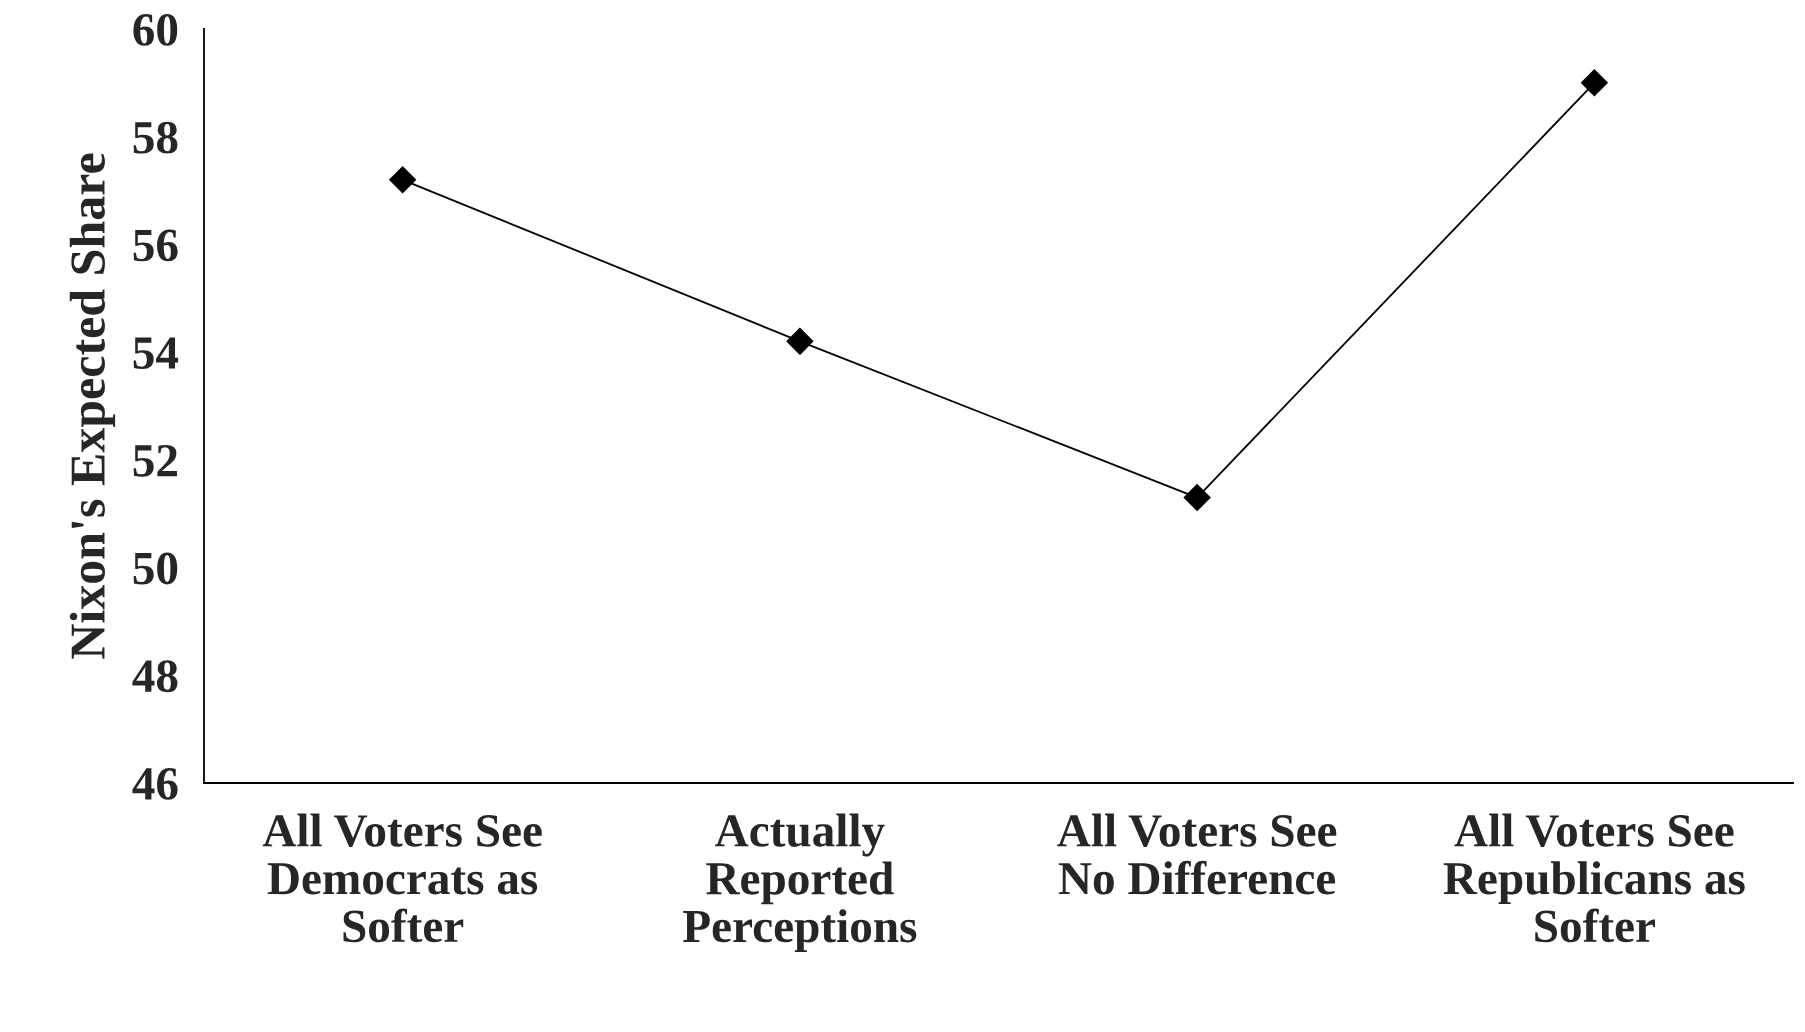  I want to click on y-tick-label: 48, so click(155, 676).